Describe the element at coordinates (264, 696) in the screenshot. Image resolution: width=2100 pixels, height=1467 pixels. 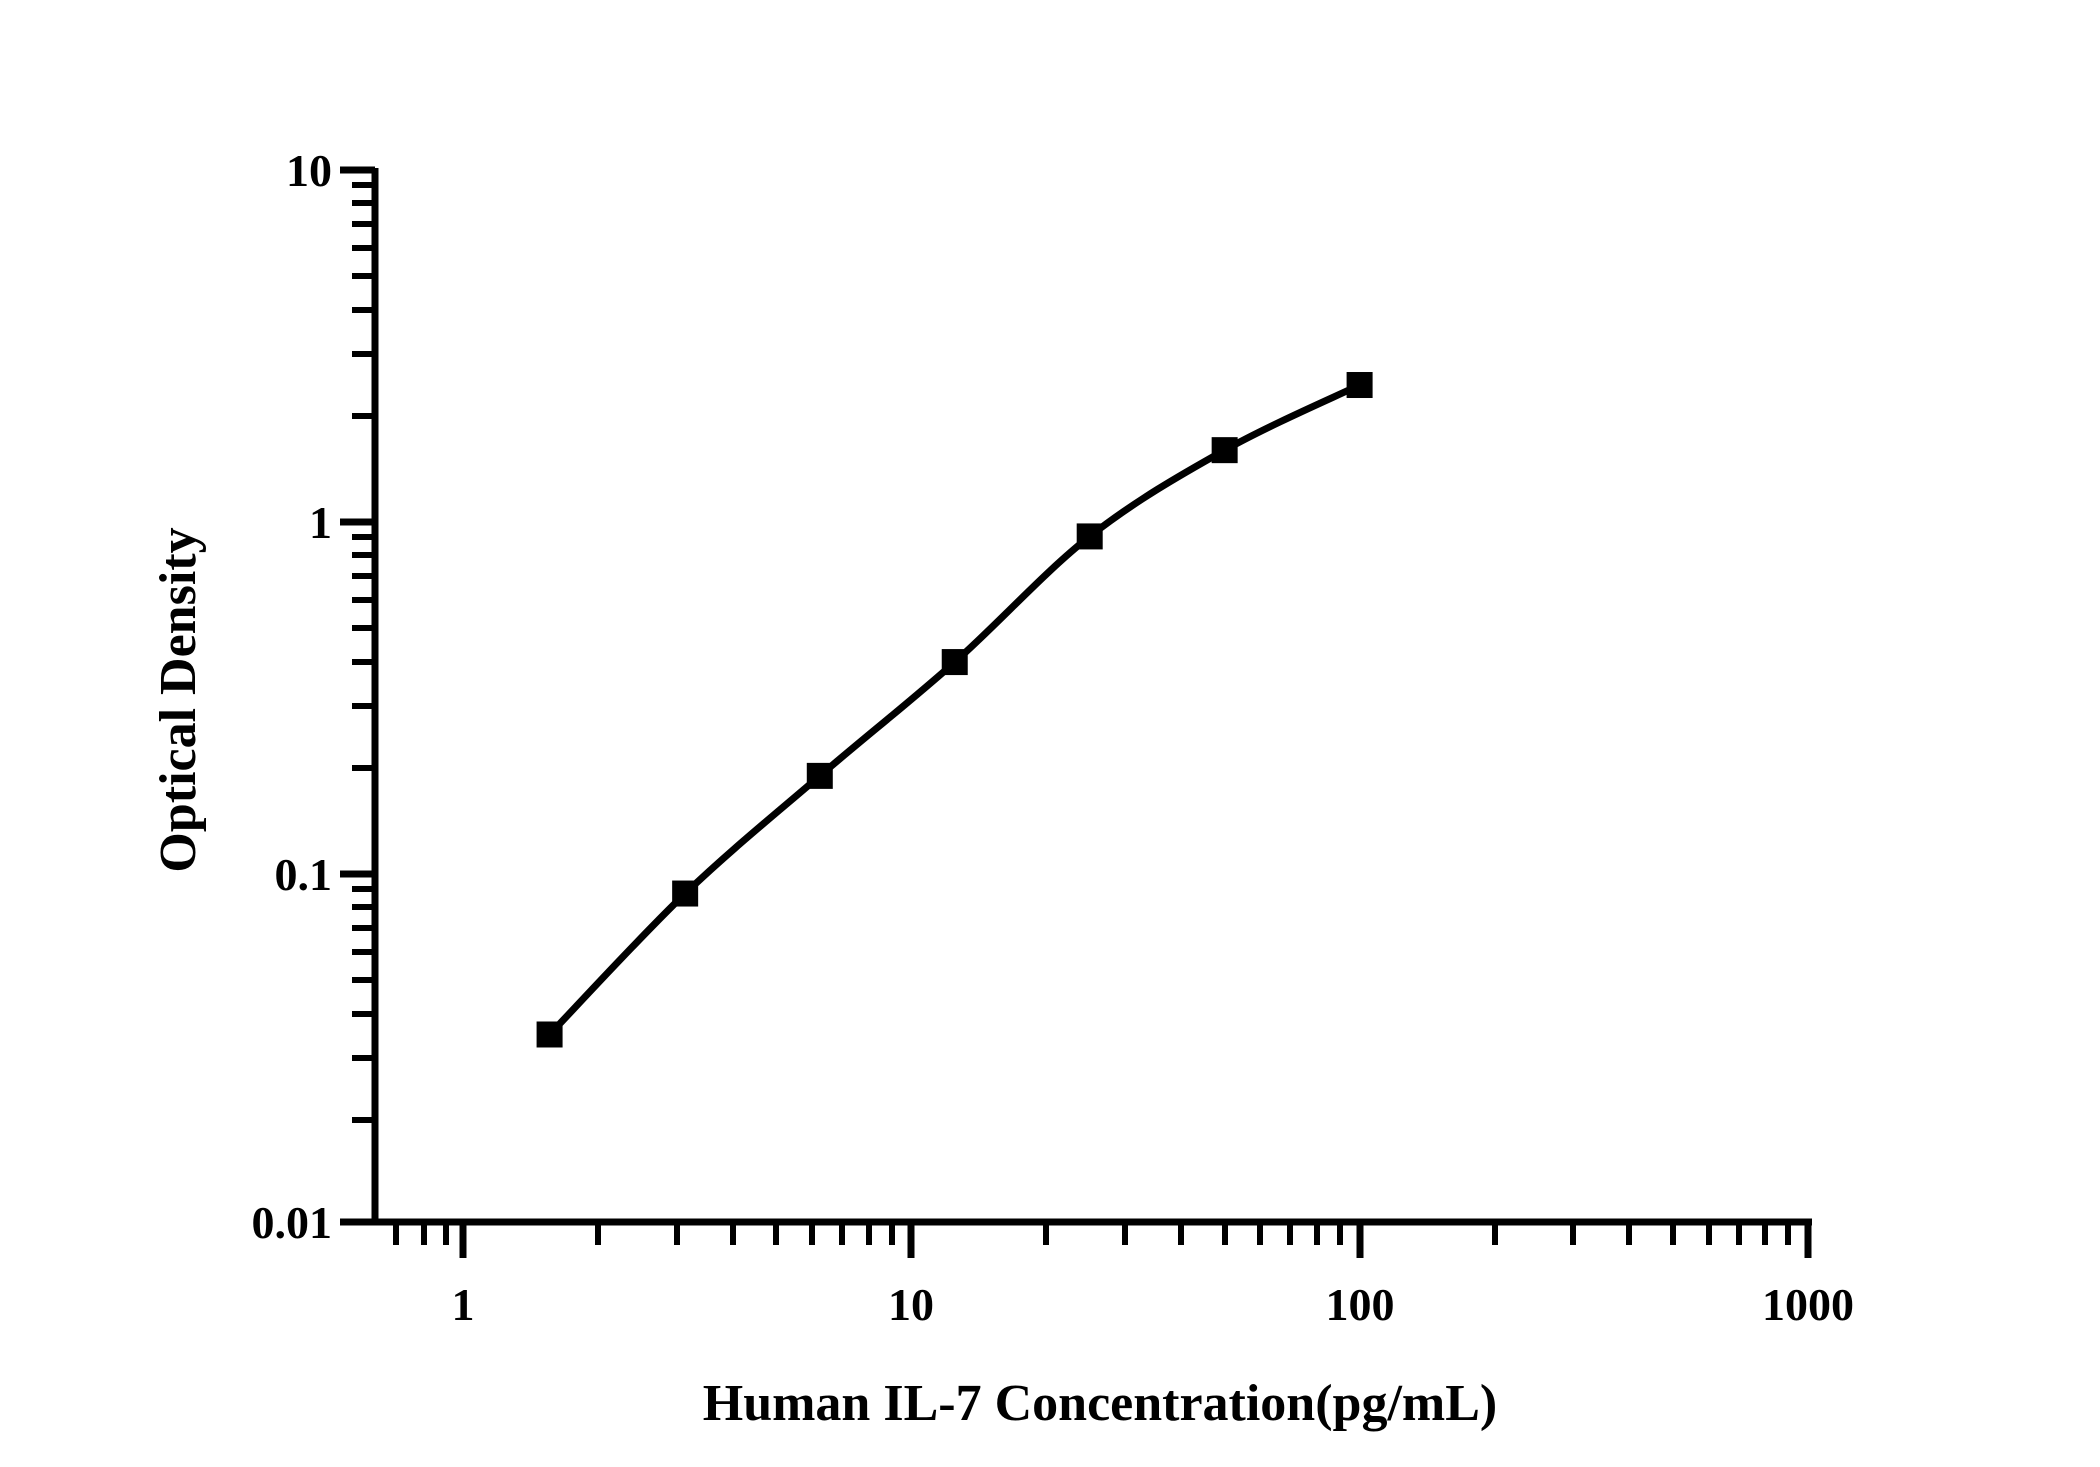
I see `y-axis: 10 1 0.1 0.01 Optical Density` at that location.